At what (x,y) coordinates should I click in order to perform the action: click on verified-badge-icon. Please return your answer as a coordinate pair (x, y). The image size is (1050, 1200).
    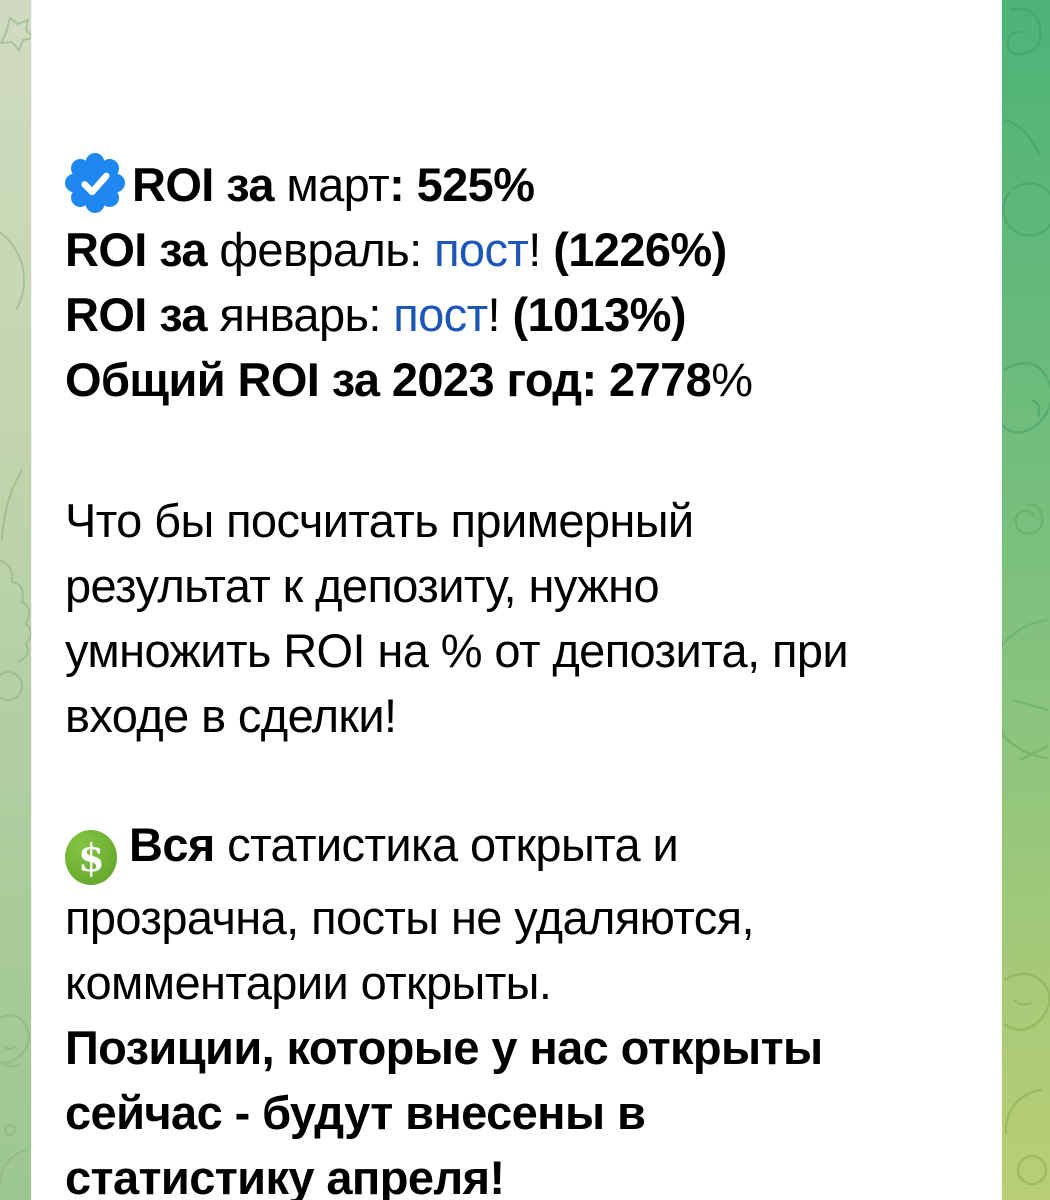
    Looking at the image, I should click on (95, 183).